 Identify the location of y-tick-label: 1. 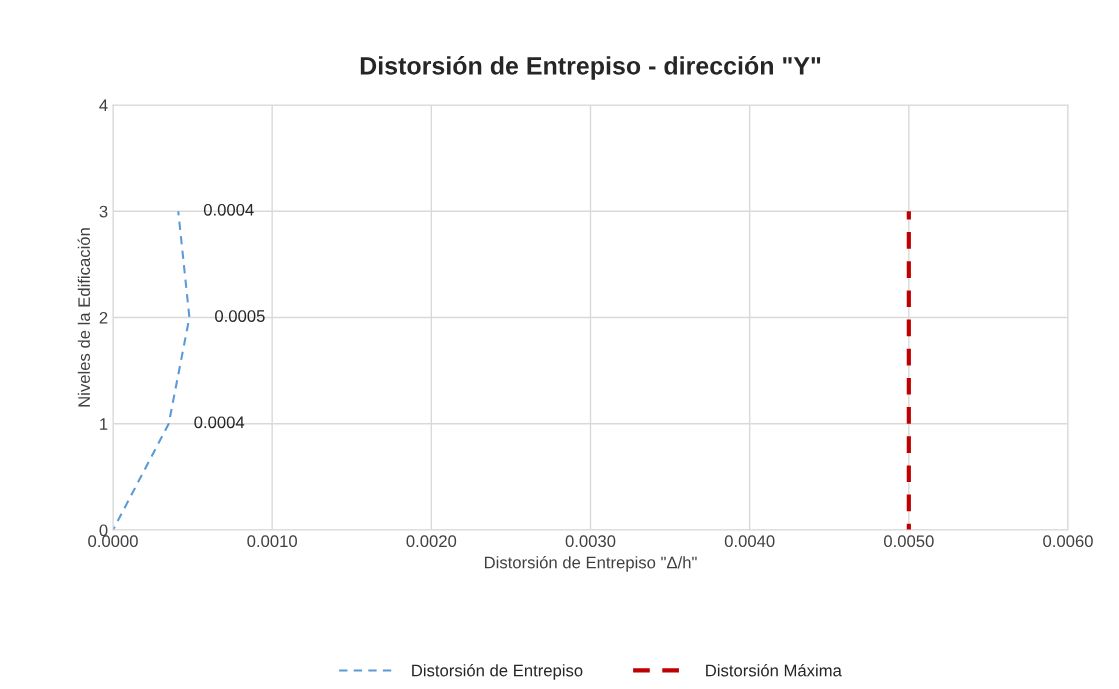
(104, 424).